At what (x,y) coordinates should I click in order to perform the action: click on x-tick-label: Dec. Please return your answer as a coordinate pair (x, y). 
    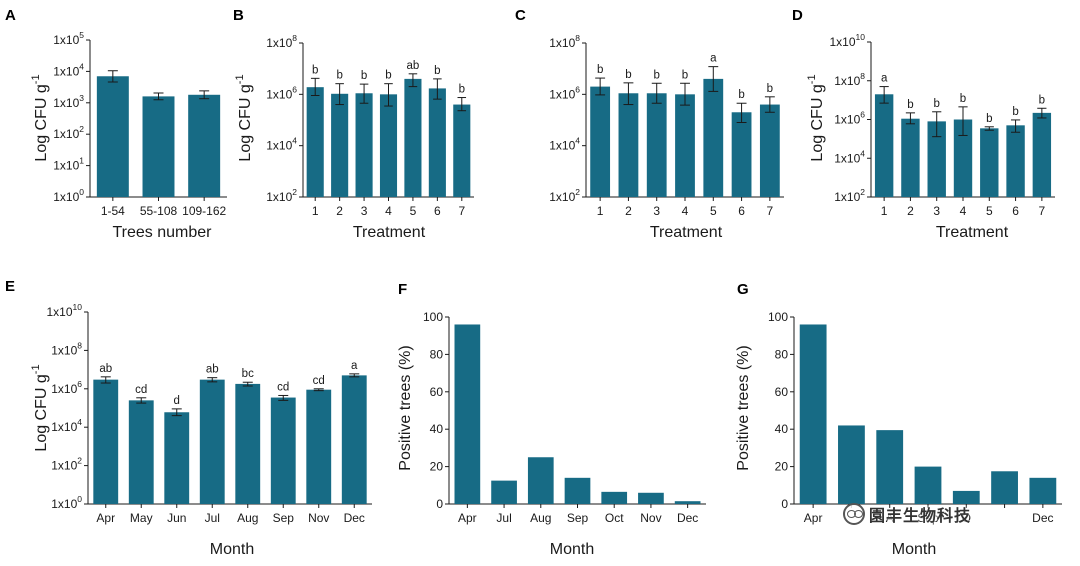
    Looking at the image, I should click on (354, 518).